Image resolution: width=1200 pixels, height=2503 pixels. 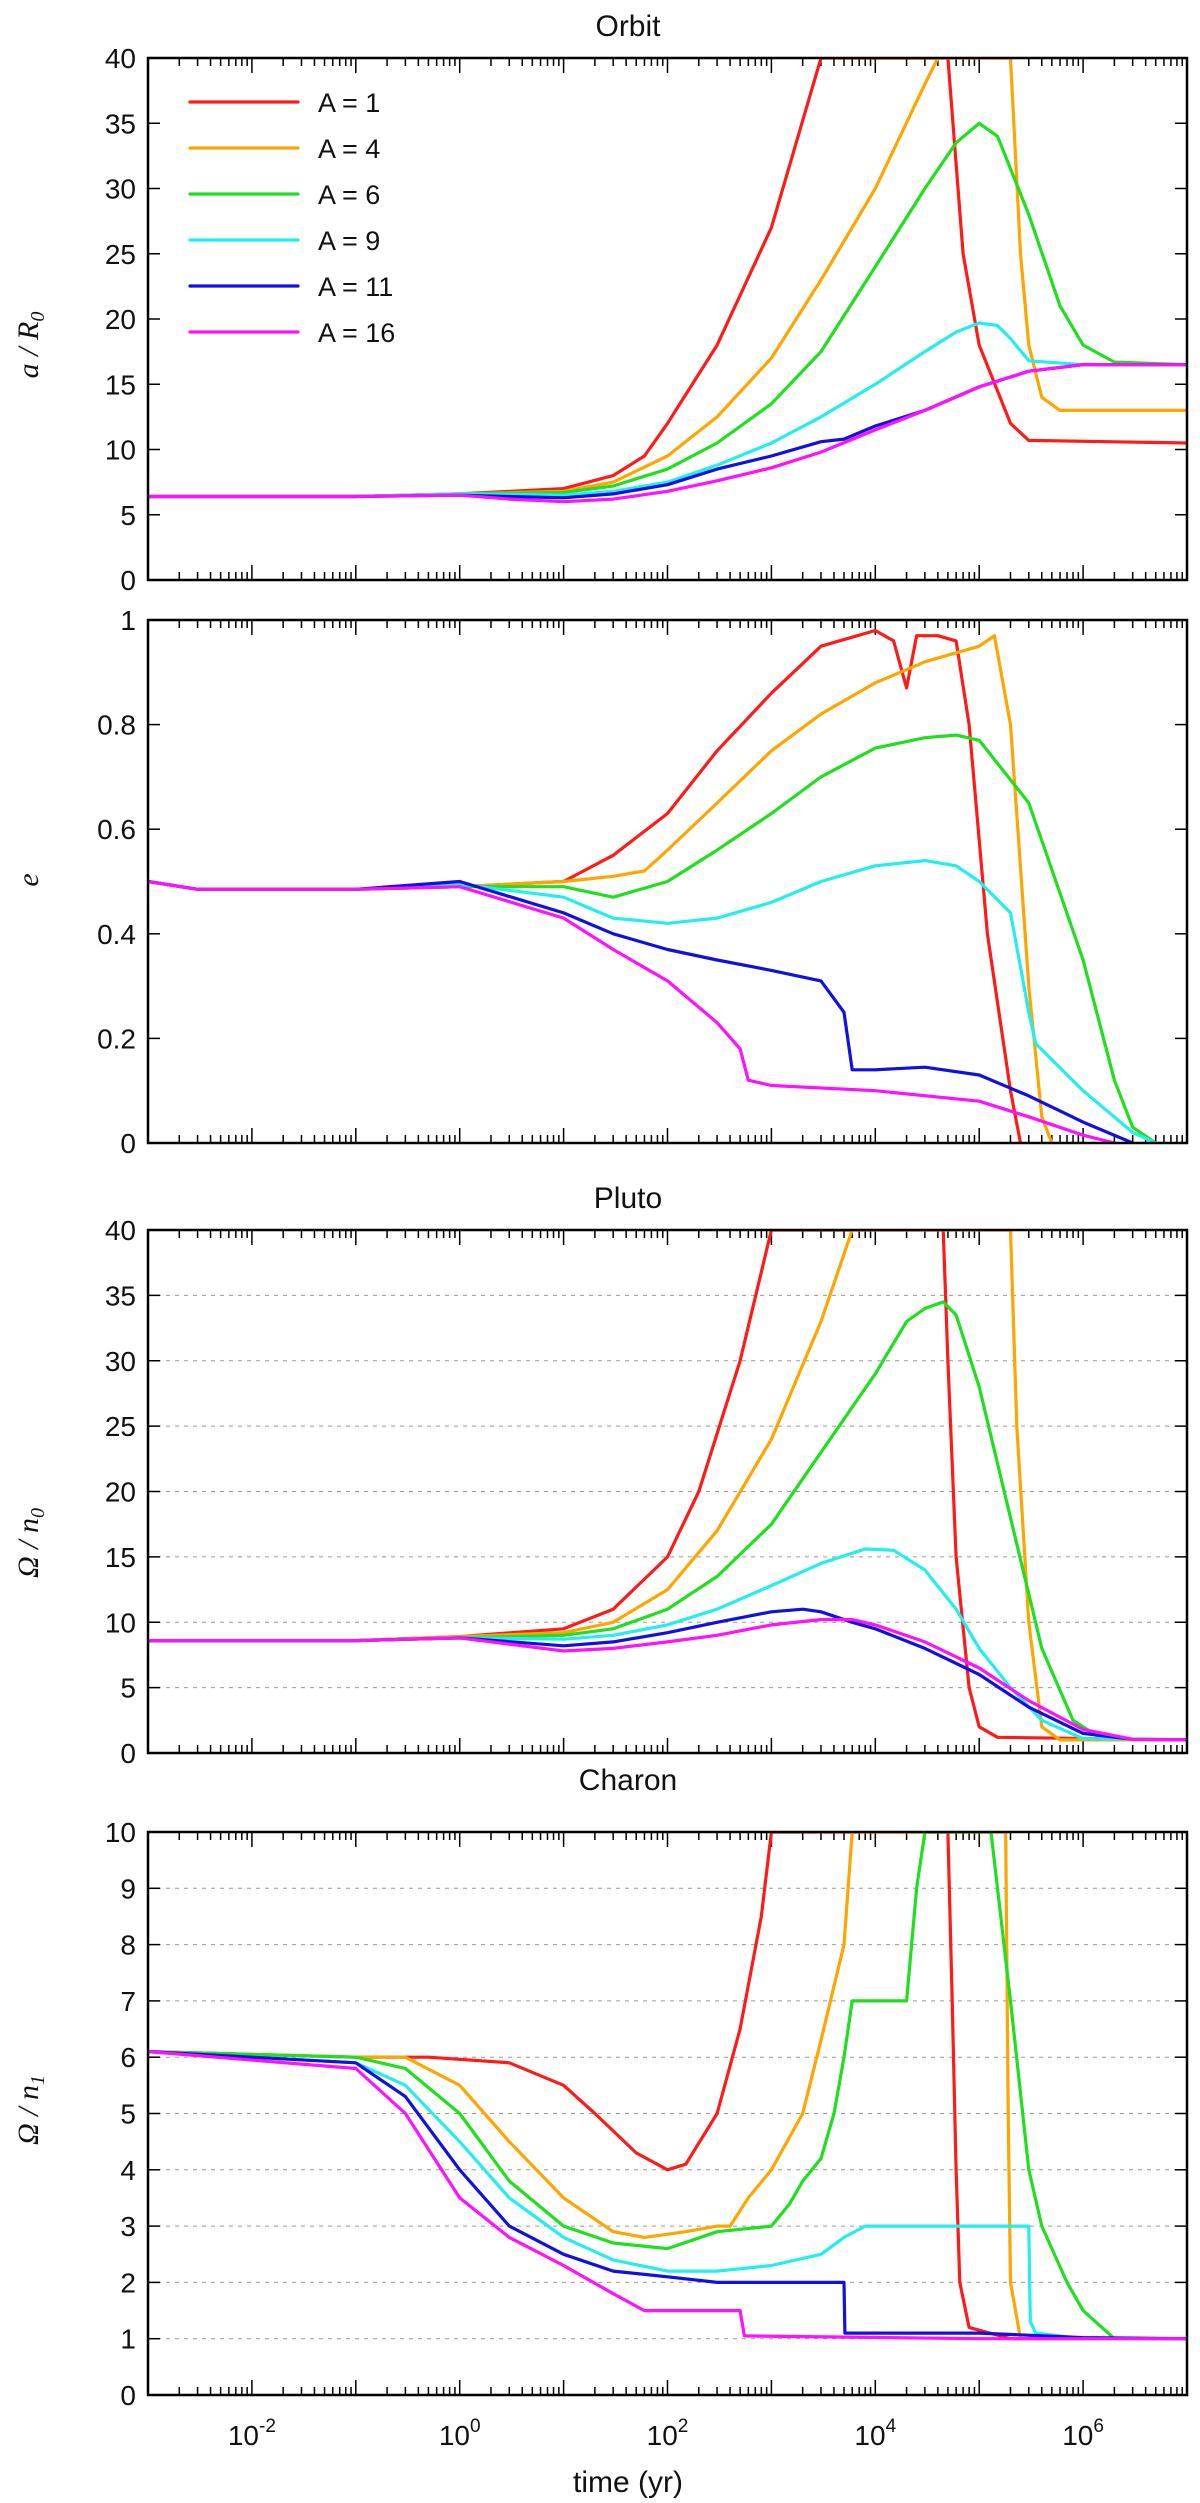 What do you see at coordinates (30, 345) in the screenshot?
I see `y-label-orbit: a / R0` at bounding box center [30, 345].